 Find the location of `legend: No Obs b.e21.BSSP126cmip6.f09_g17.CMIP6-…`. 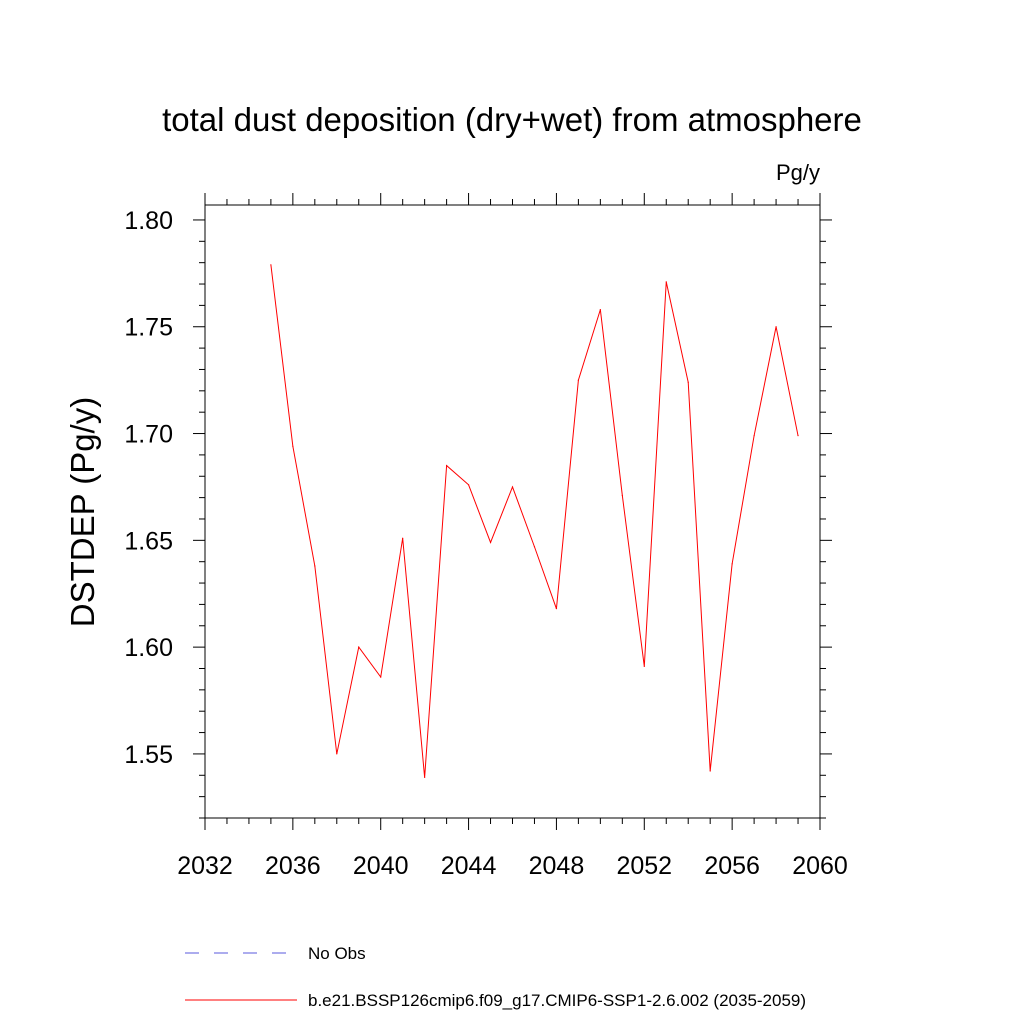

legend: No Obs b.e21.BSSP126cmip6.f09_g17.CMIP6-… is located at coordinates (495, 977).